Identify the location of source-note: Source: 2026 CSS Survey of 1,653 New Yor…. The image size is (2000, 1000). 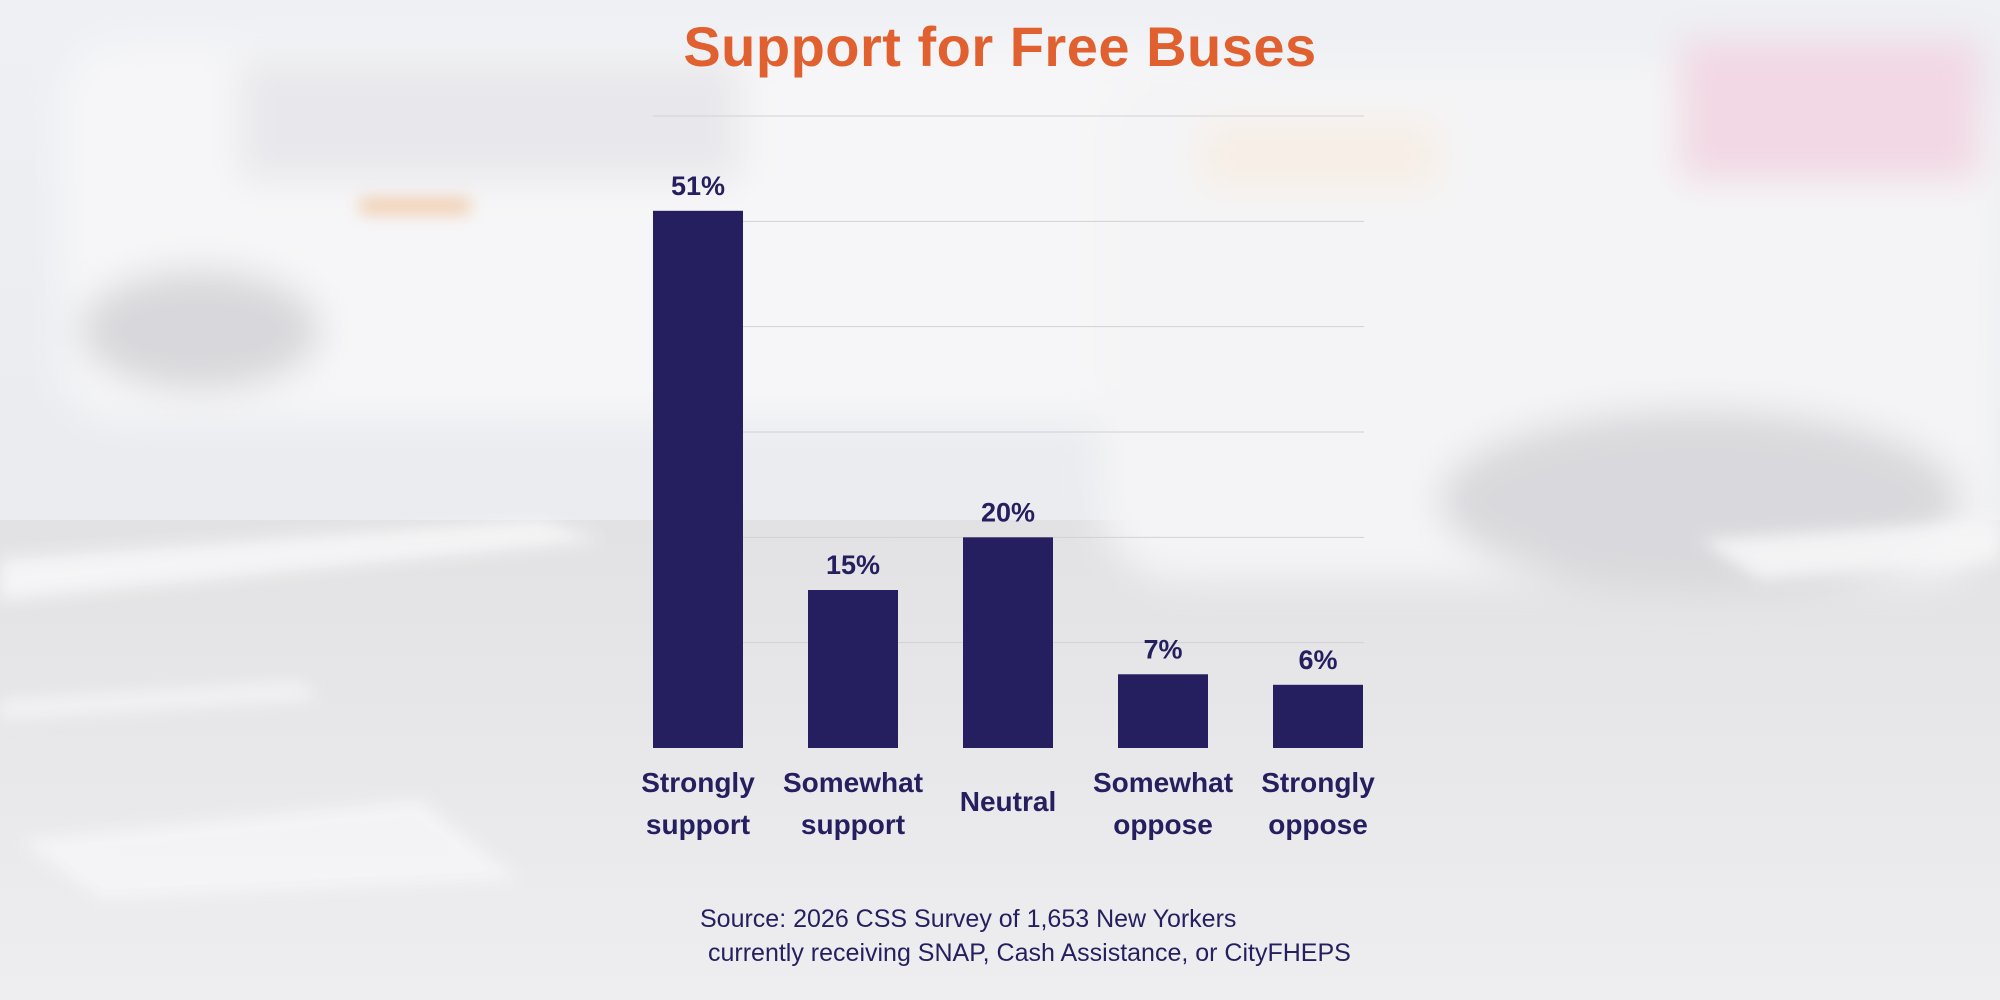
(1025, 936).